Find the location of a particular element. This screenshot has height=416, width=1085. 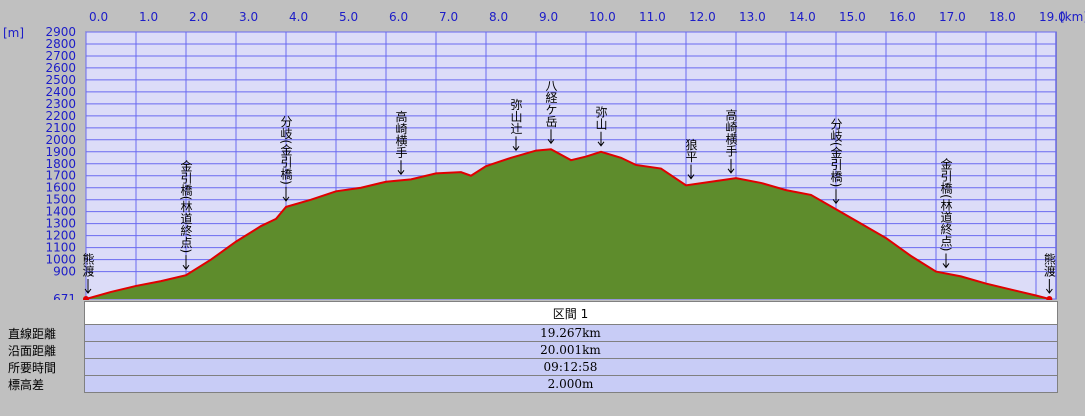

x-tick-label: 0.0 is located at coordinates (98, 17).